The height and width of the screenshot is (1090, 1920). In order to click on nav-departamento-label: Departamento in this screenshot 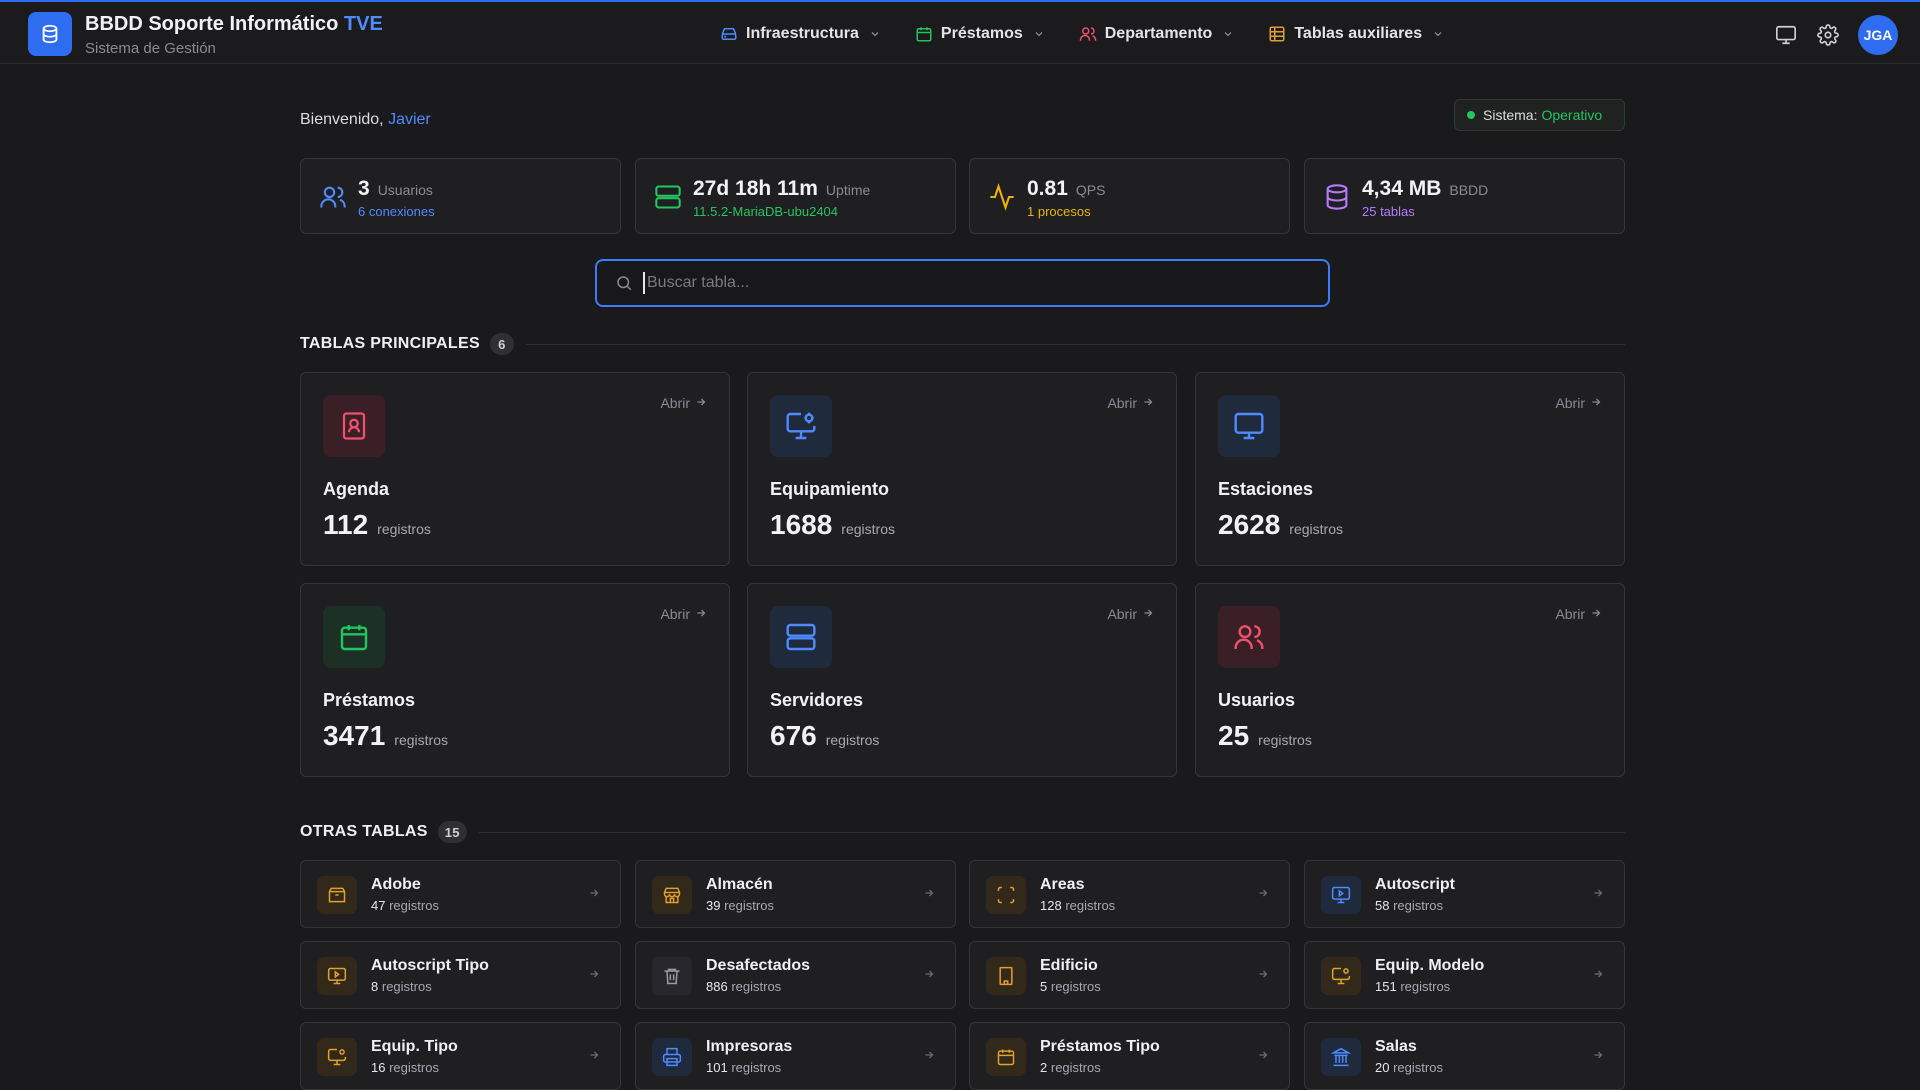, I will do `click(1158, 33)`.